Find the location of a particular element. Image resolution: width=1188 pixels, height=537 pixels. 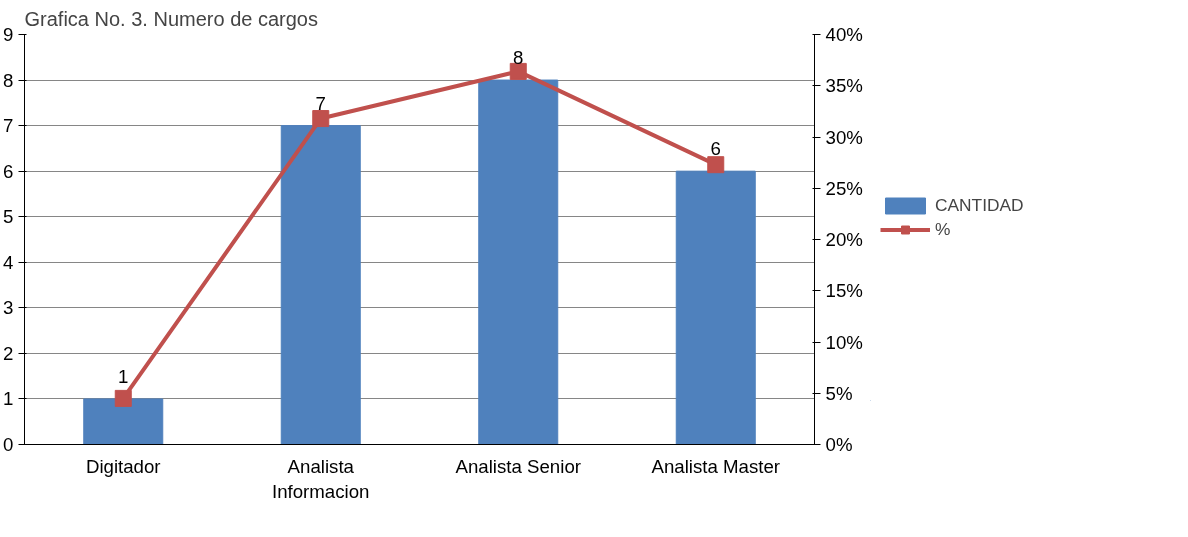

y-tick-label: 1 is located at coordinates (8, 399).